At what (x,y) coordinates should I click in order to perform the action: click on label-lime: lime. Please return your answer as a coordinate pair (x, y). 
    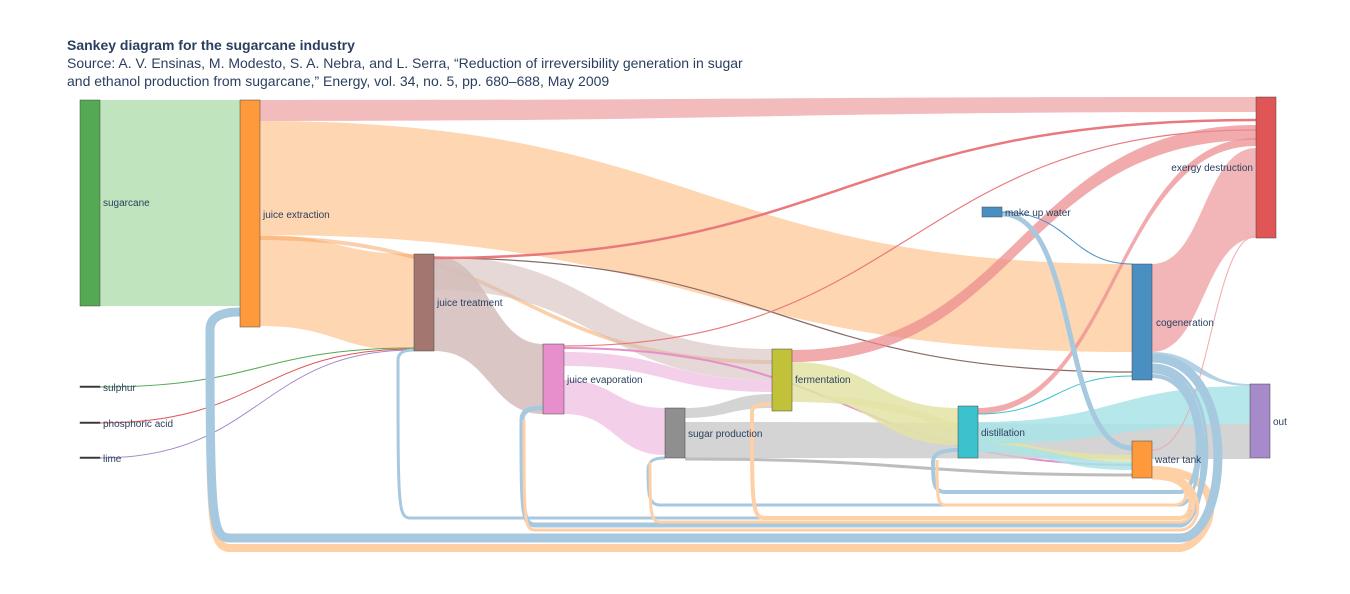
    Looking at the image, I should click on (112, 459).